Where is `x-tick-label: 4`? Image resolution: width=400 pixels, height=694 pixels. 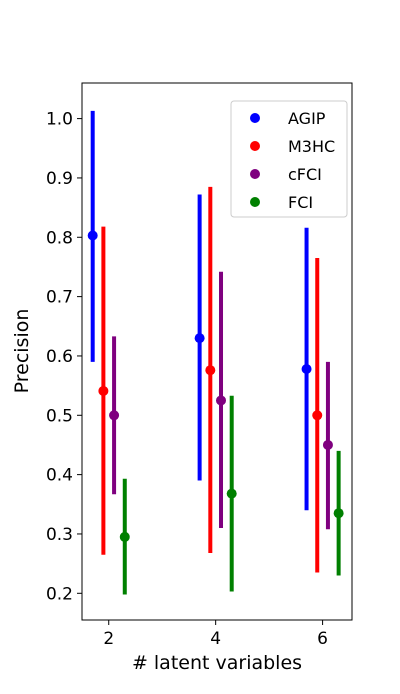 x-tick-label: 4 is located at coordinates (215, 639).